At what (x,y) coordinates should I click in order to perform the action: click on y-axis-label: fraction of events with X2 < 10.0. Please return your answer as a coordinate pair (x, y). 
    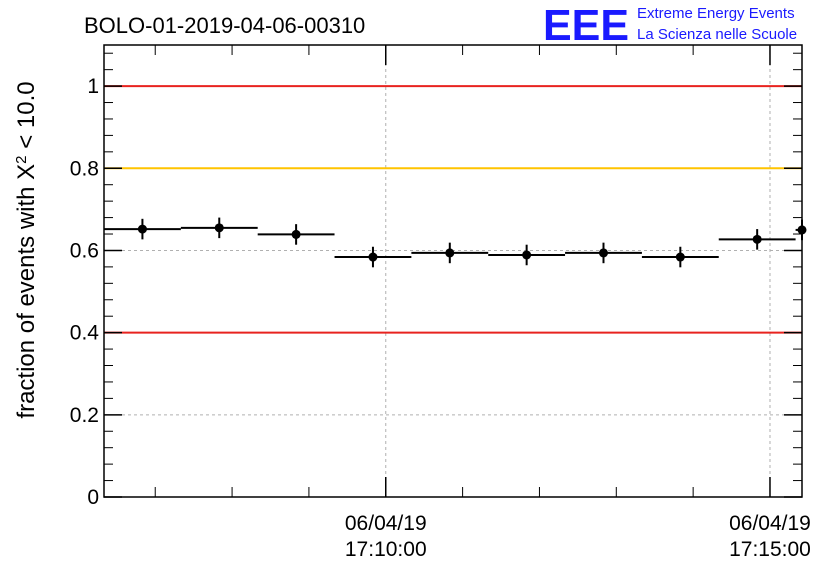
    Looking at the image, I should click on (27, 249).